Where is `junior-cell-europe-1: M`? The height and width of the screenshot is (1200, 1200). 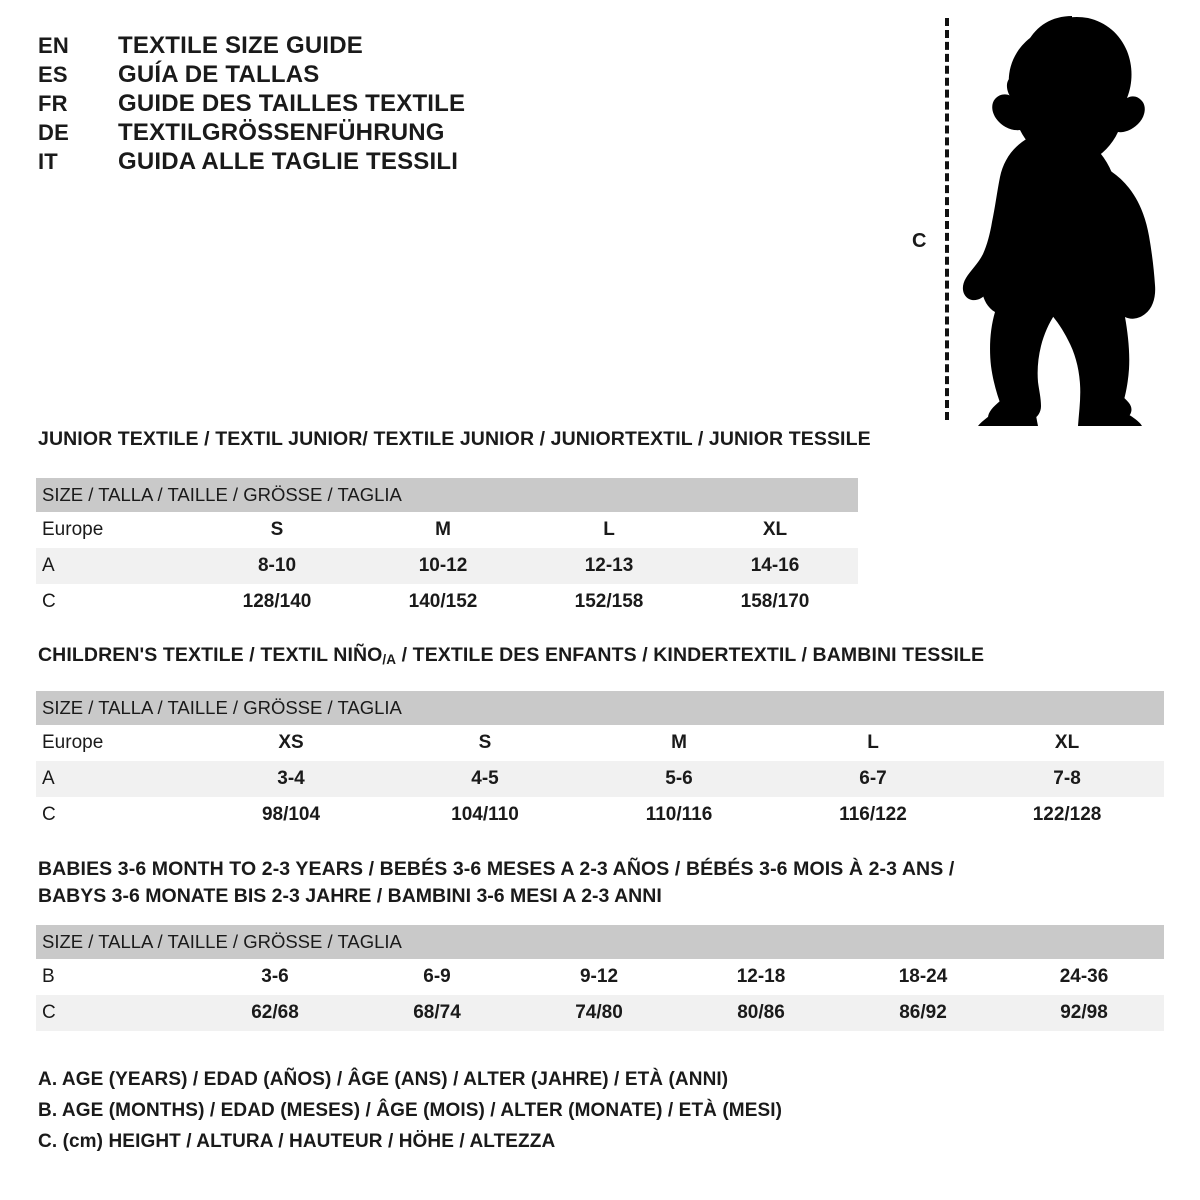 junior-cell-europe-1: M is located at coordinates (443, 530).